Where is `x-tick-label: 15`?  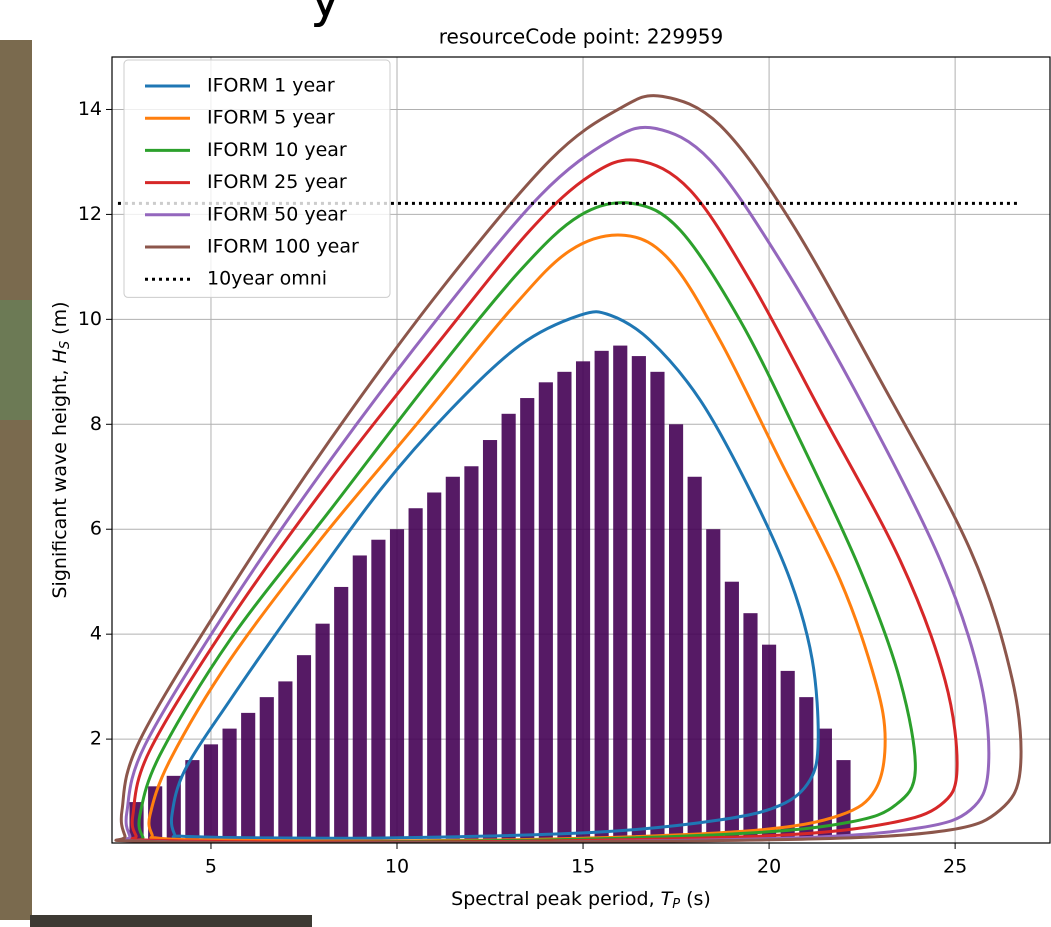 x-tick-label: 15 is located at coordinates (583, 867).